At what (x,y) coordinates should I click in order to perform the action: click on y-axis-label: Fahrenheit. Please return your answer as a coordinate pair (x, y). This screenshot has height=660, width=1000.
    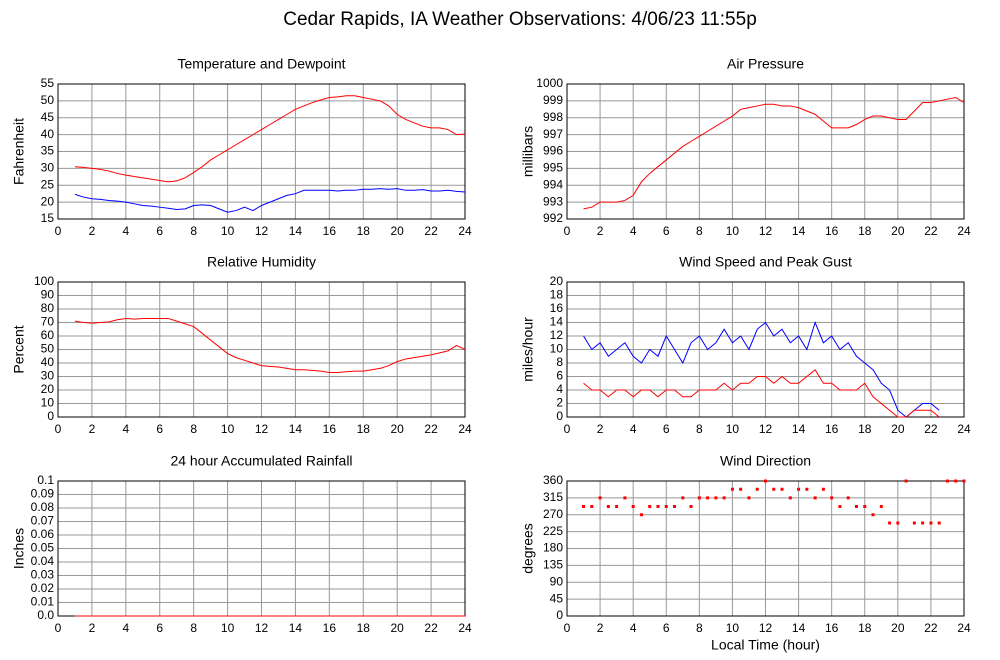
    Looking at the image, I should click on (19, 151).